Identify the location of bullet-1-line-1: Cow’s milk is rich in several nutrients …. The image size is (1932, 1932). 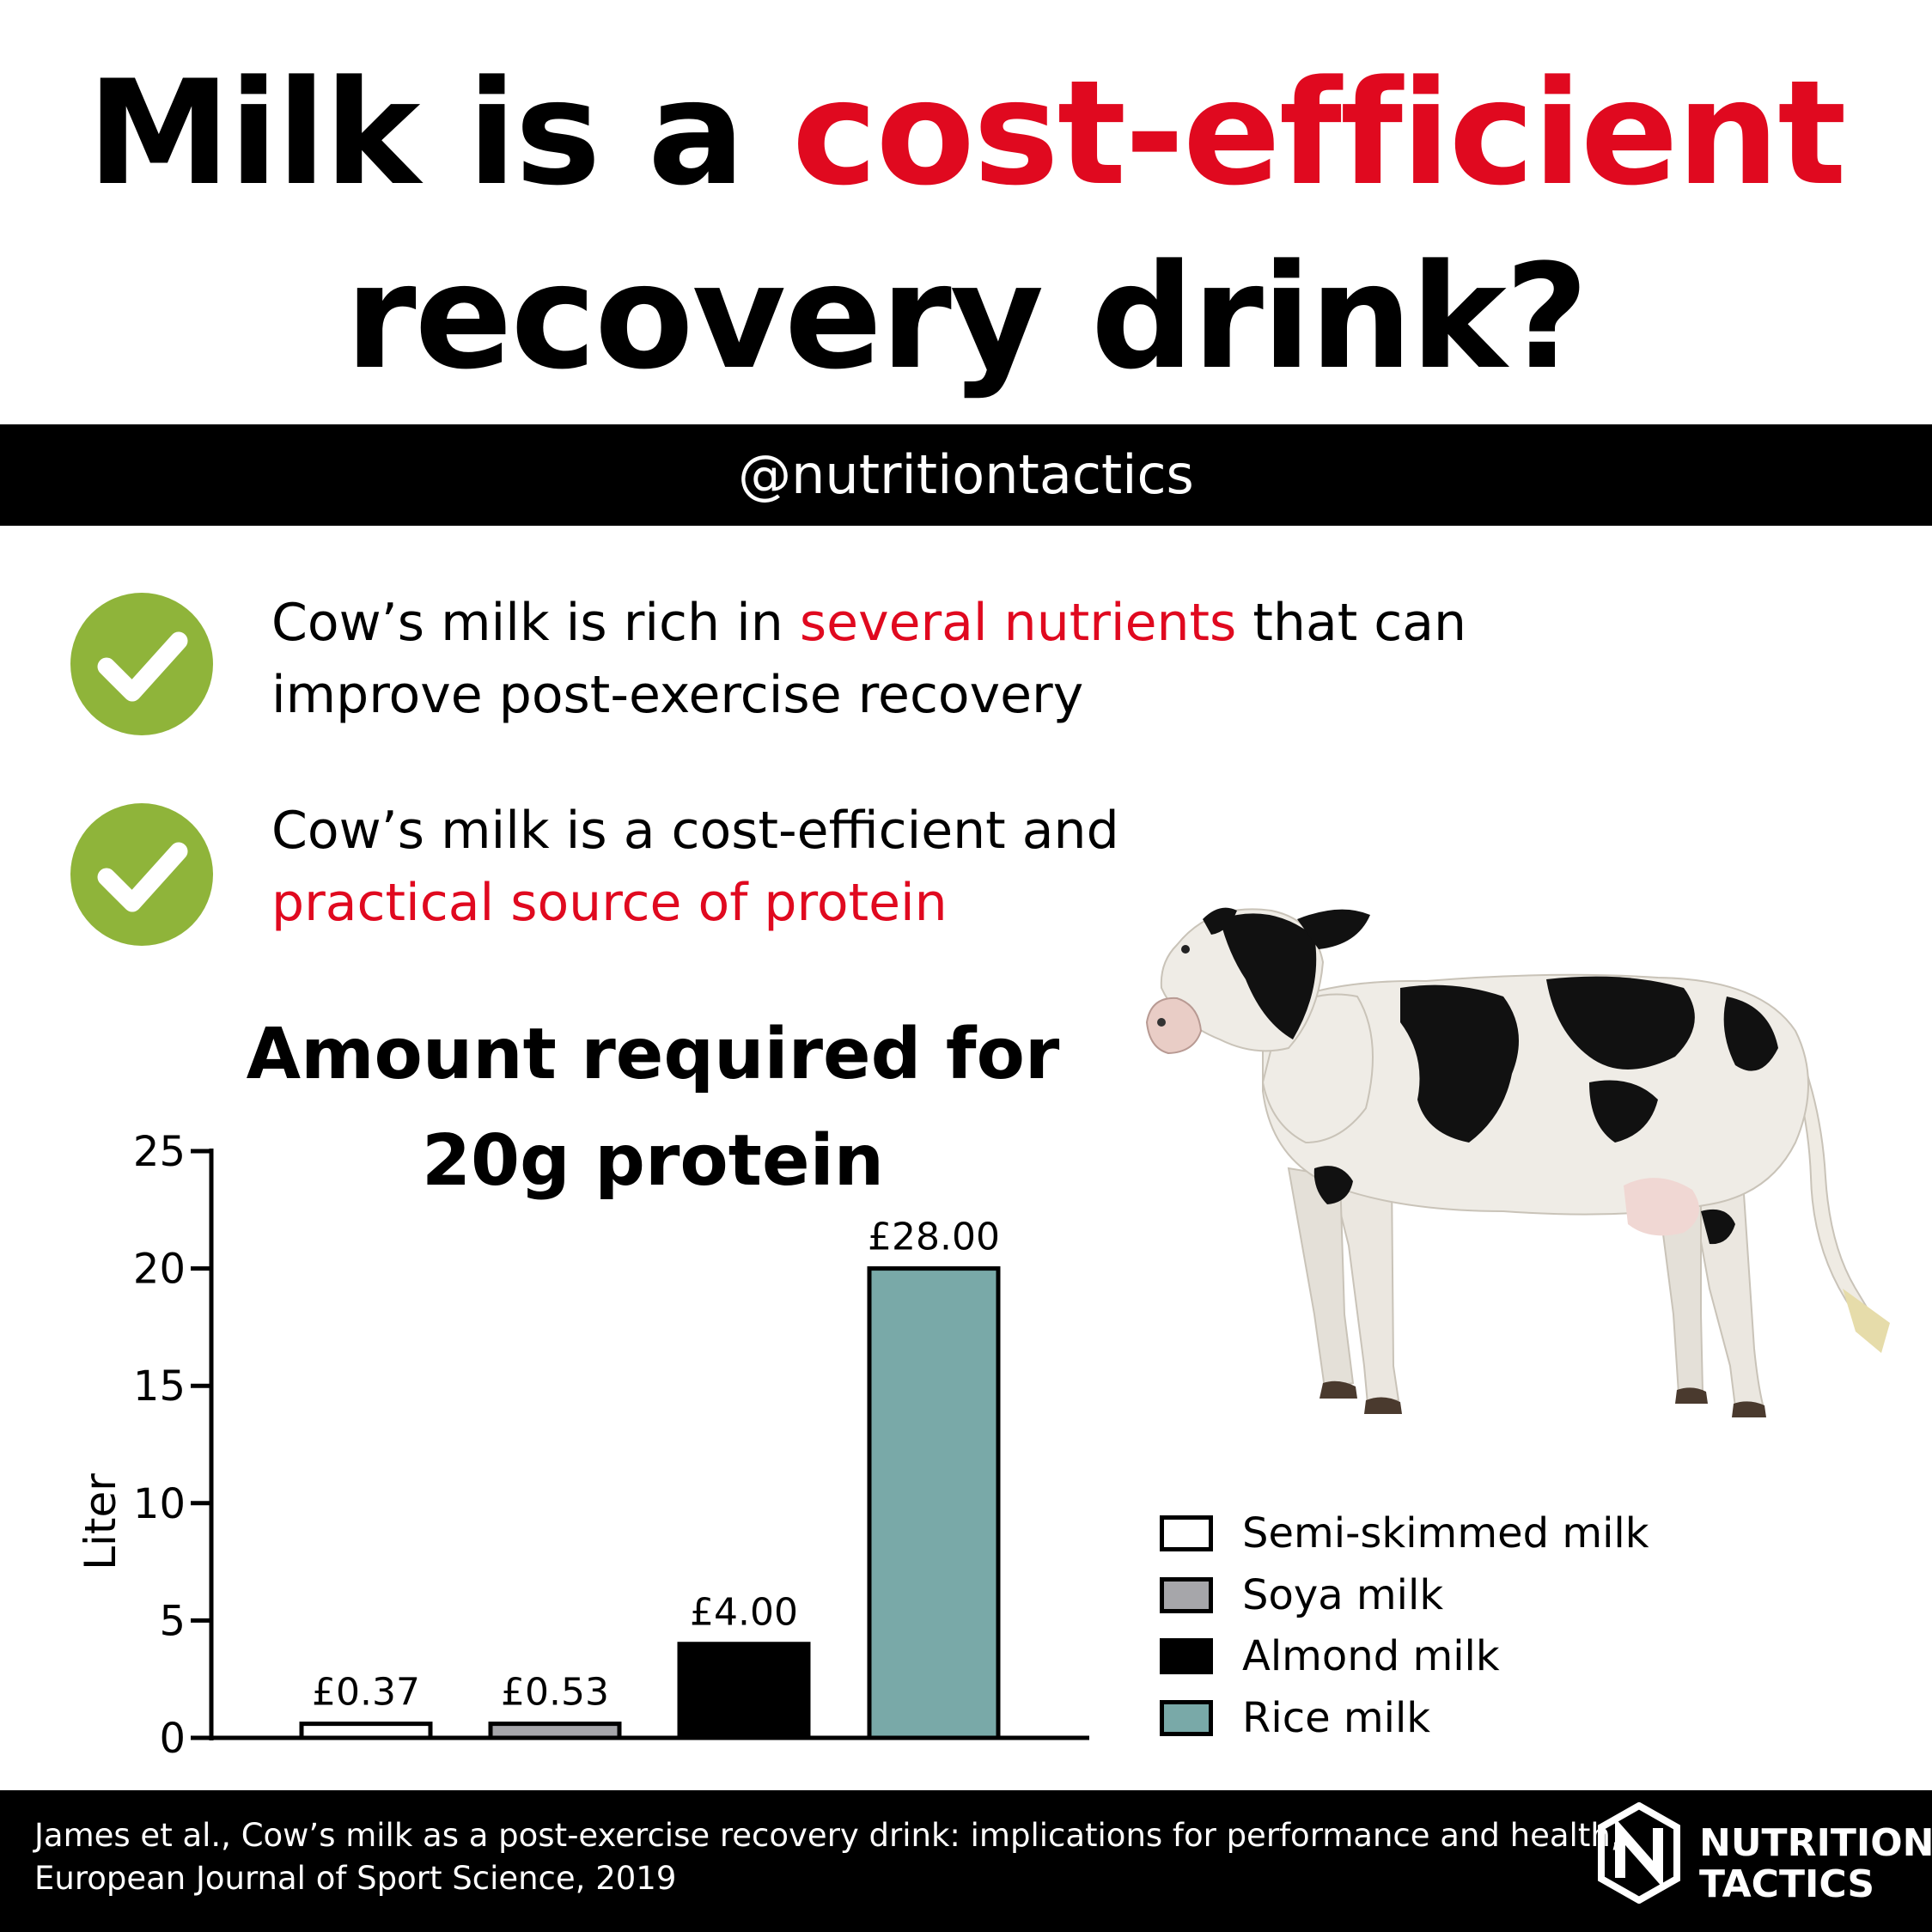
(915, 623).